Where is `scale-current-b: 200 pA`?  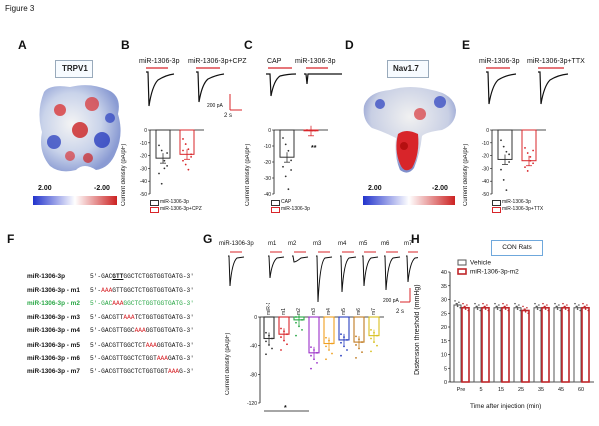 scale-current-b: 200 pA is located at coordinates (215, 106).